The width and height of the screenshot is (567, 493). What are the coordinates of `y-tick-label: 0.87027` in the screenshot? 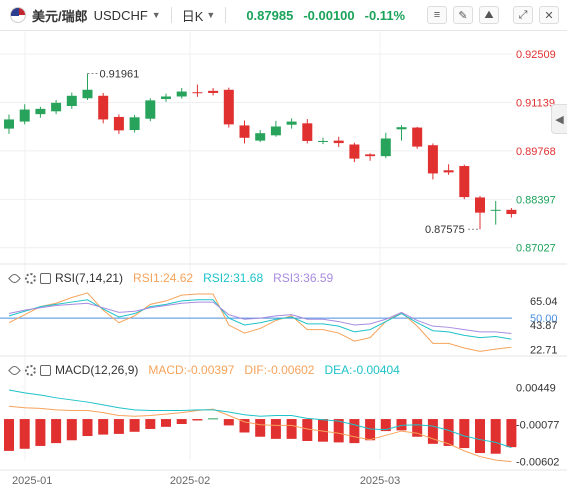 It's located at (536, 249).